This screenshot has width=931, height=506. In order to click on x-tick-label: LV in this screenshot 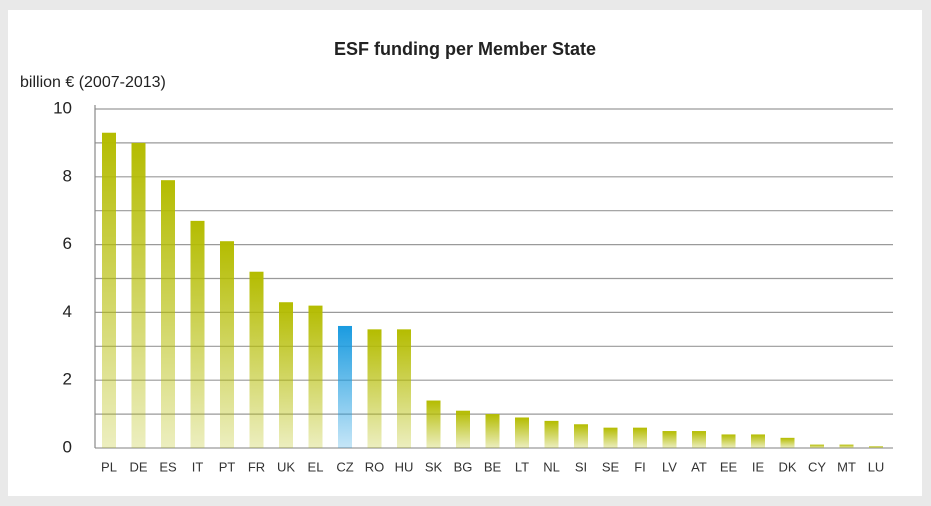, I will do `click(669, 466)`.